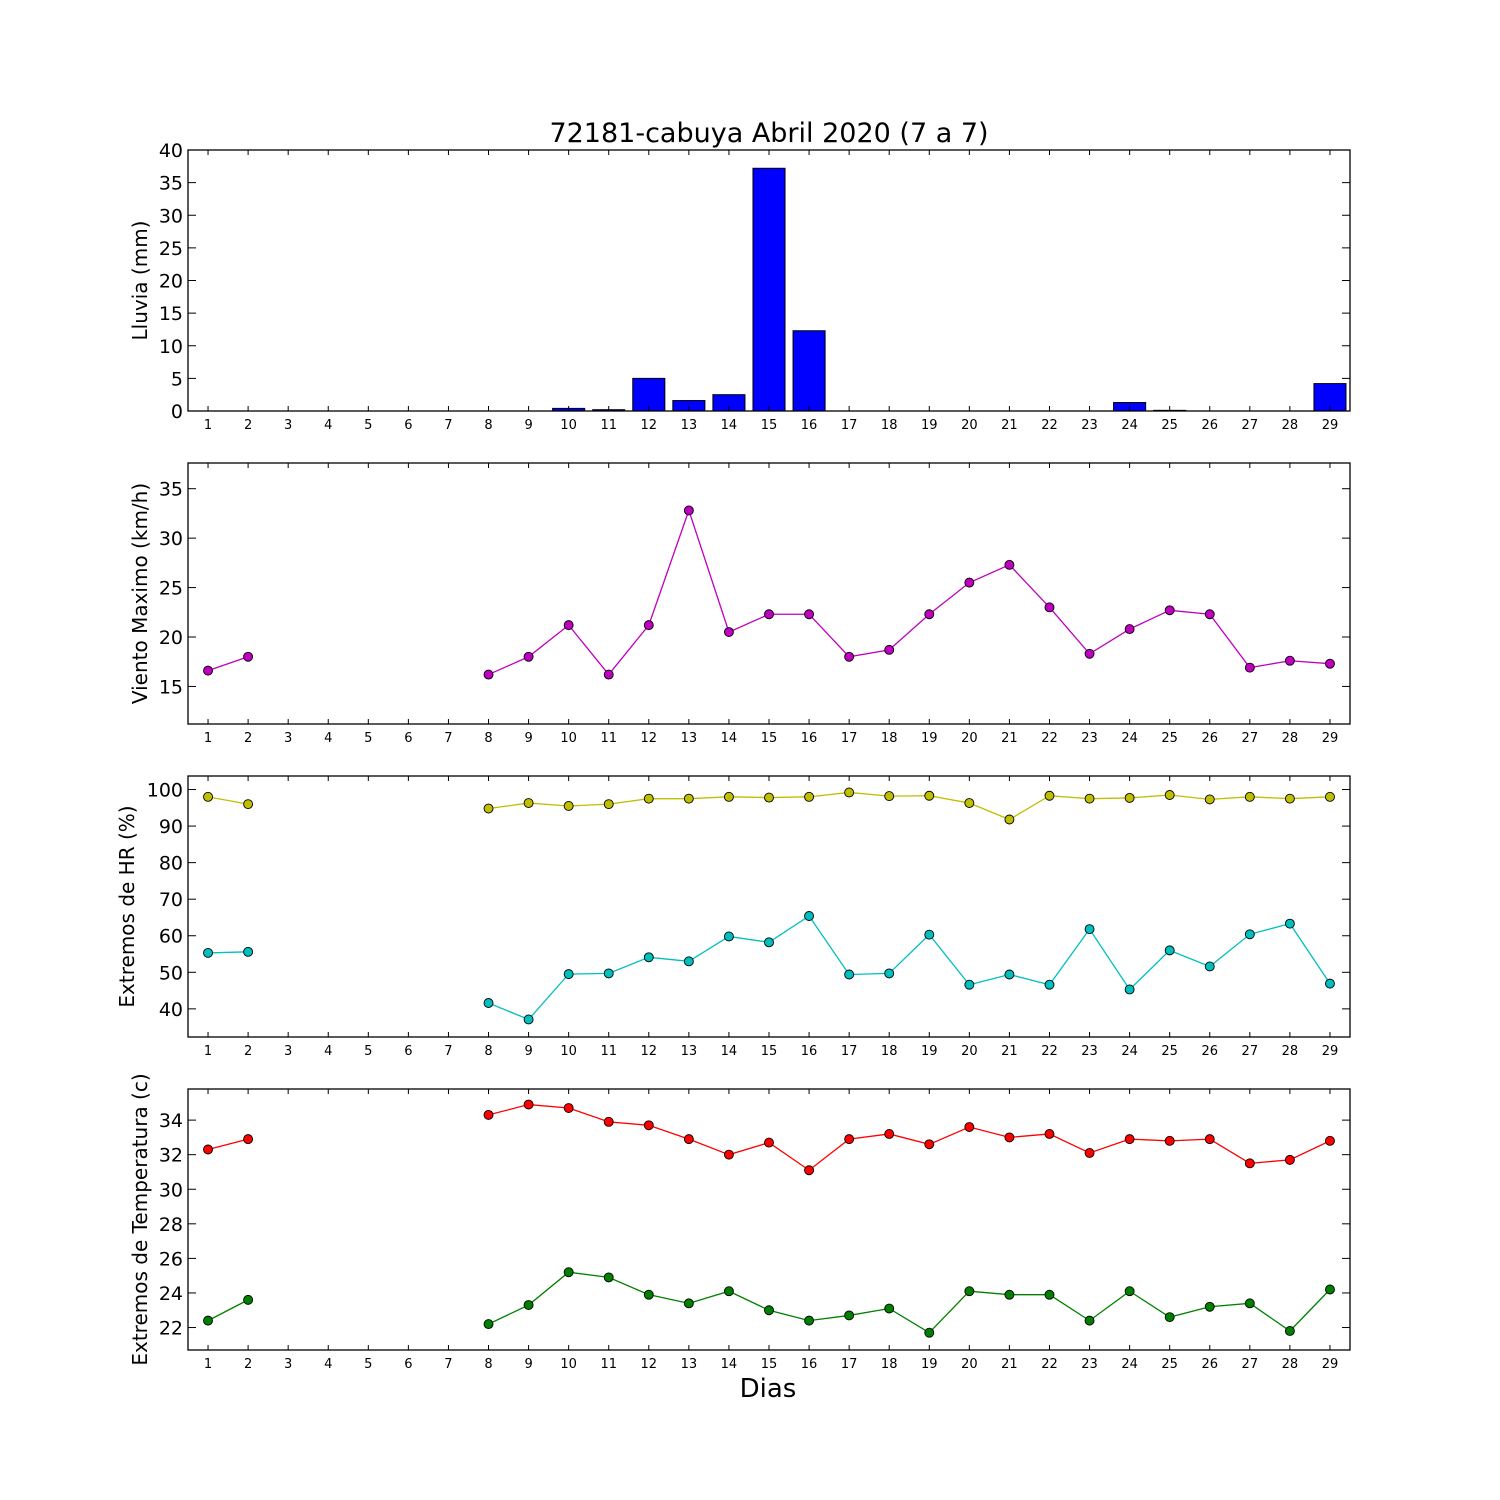  Describe the element at coordinates (171, 151) in the screenshot. I see `y-tick-label: 40` at that location.